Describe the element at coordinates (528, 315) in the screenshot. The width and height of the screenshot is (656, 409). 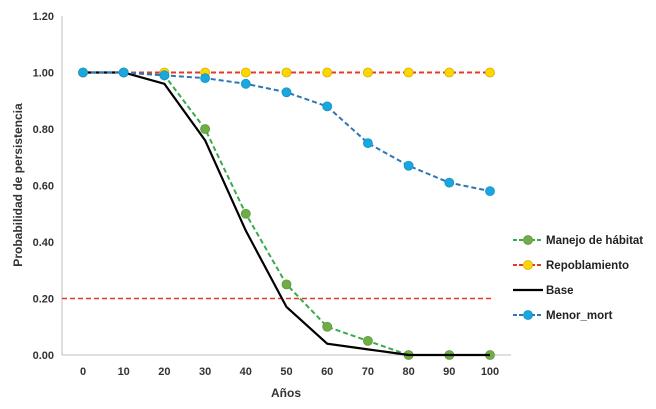
I see `legend-marker-menor-mort` at that location.